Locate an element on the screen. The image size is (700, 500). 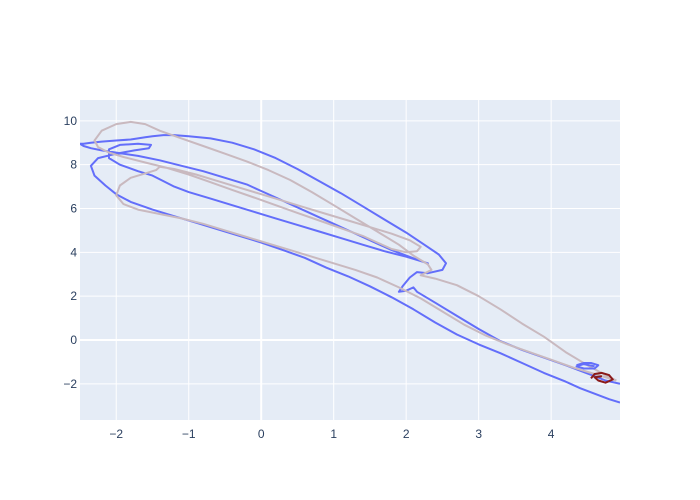
x-tick-label: 2 is located at coordinates (406, 434).